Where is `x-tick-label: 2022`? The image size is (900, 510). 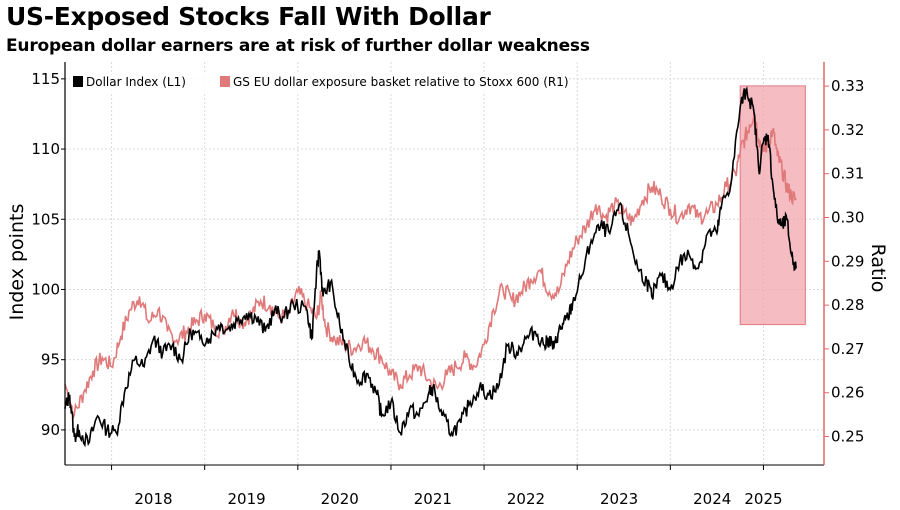 x-tick-label: 2022 is located at coordinates (526, 499).